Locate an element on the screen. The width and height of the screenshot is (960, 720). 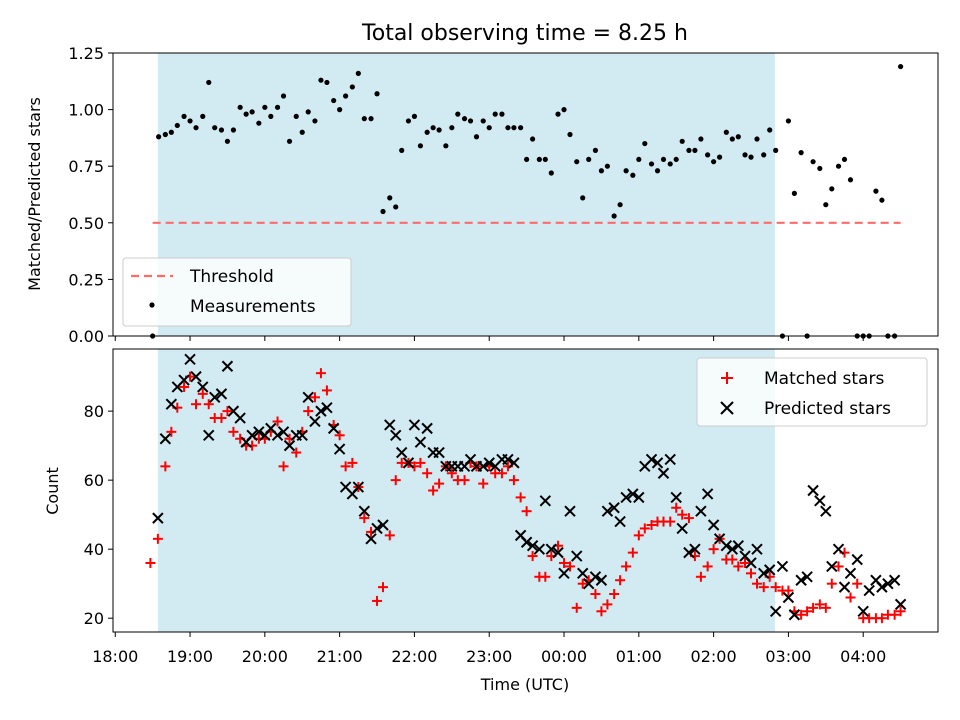
y-tick-label: 0.75 is located at coordinates (86, 166).